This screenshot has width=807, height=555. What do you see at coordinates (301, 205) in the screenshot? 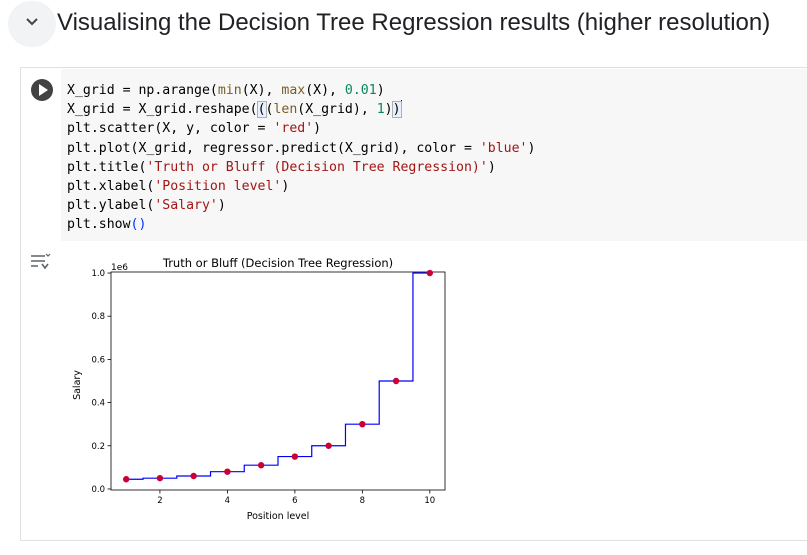
I see `code-line: plt.ylabel('Salary')` at bounding box center [301, 205].